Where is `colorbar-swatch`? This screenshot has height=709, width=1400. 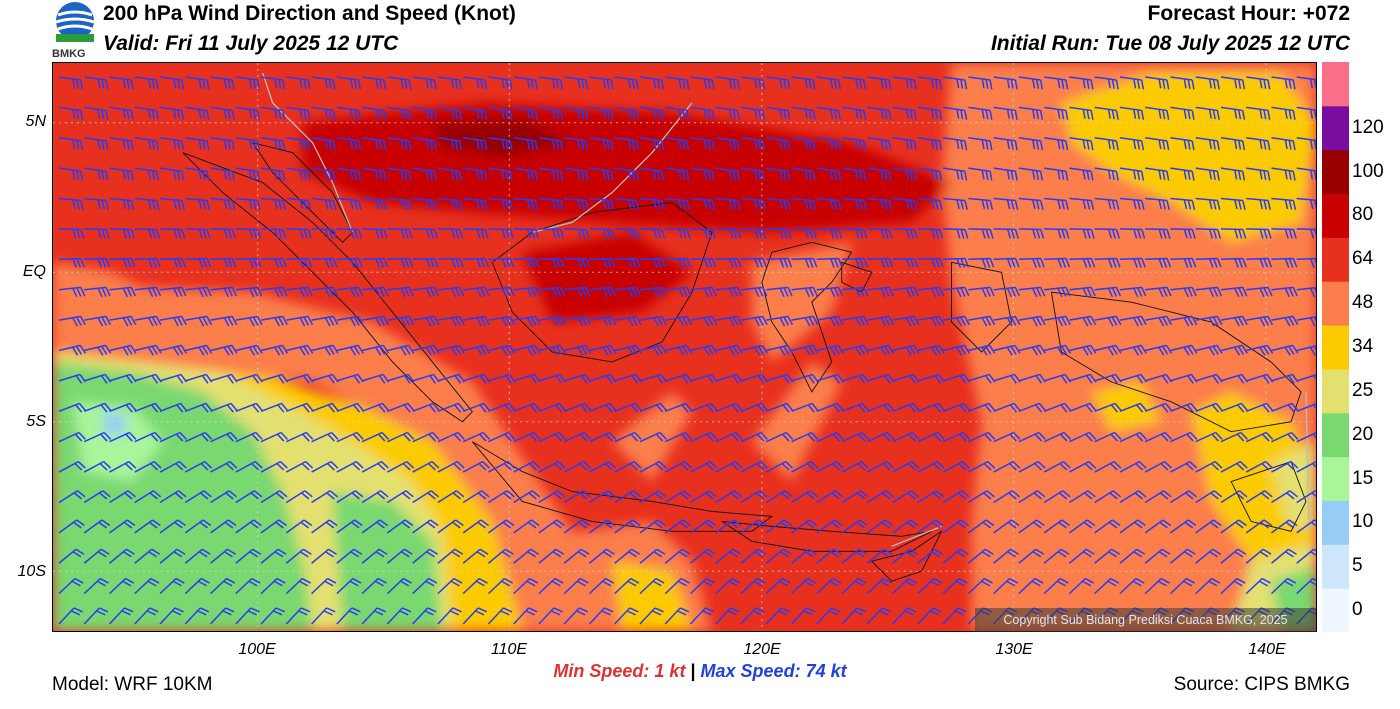 colorbar-swatch is located at coordinates (1335, 566).